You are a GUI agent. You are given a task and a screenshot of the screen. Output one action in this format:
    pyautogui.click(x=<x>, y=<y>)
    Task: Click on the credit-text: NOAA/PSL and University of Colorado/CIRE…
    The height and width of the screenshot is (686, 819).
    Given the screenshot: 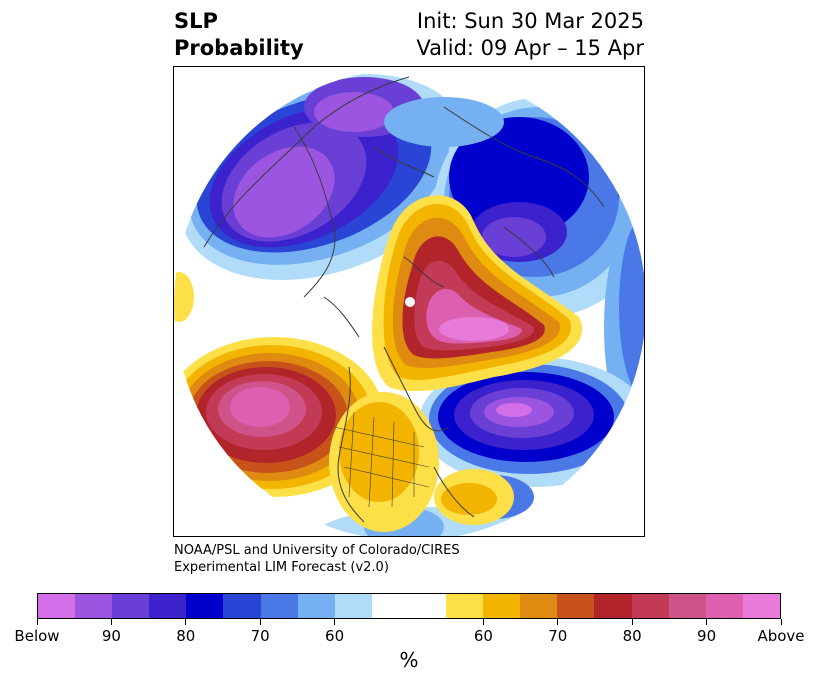 What is the action you would take?
    pyautogui.click(x=317, y=559)
    